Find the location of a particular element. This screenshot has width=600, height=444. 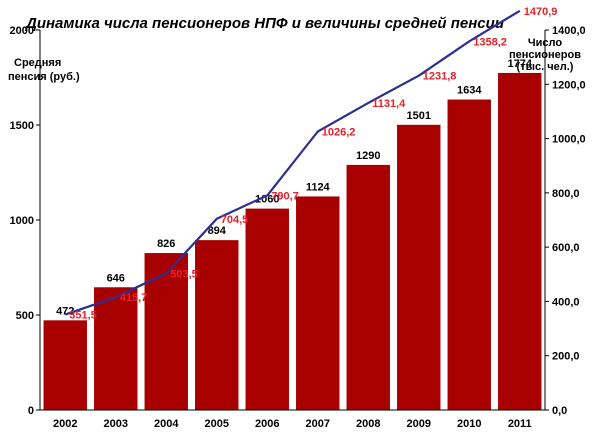

bar-data-label: 1290 is located at coordinates (368, 156).